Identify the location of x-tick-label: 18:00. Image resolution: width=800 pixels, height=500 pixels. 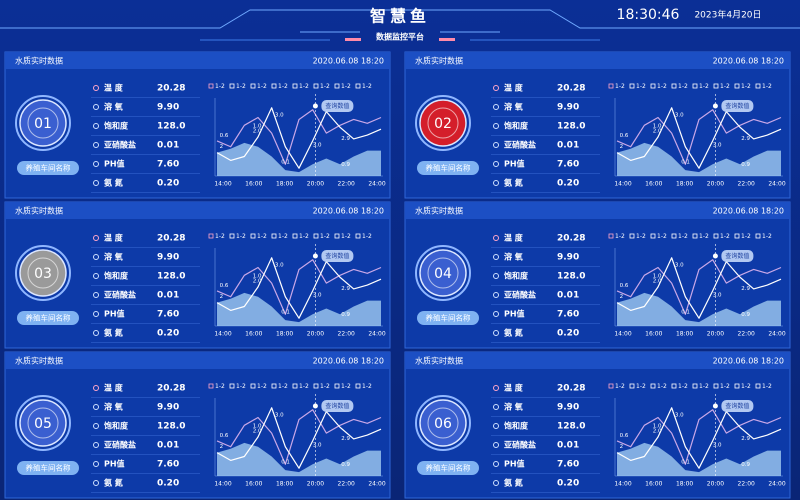
(284, 484).